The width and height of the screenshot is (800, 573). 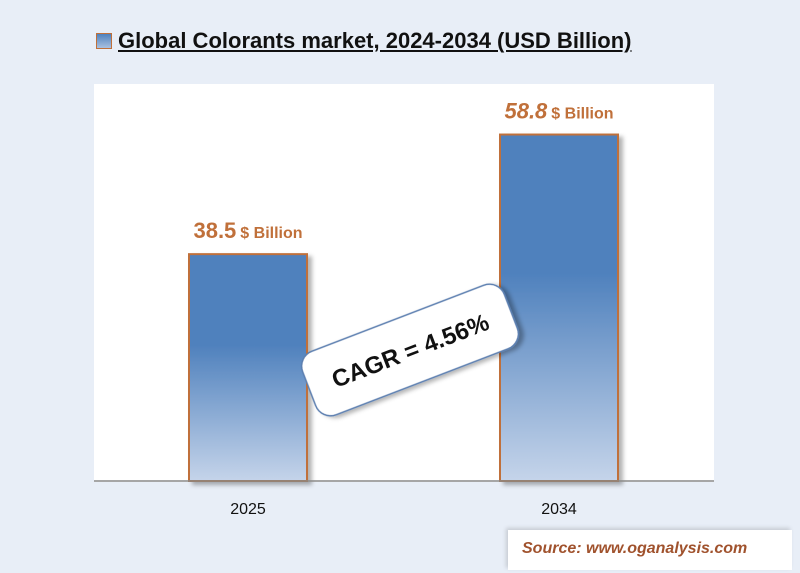 I want to click on source-text: Source: www.oganalysis.com, so click(x=635, y=548).